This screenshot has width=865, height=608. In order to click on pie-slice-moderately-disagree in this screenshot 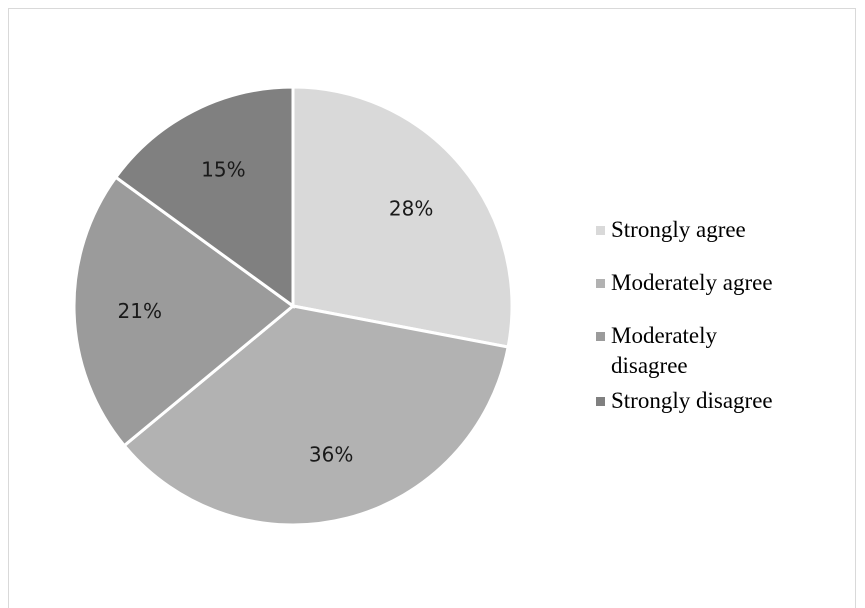, I will do `click(184, 311)`.